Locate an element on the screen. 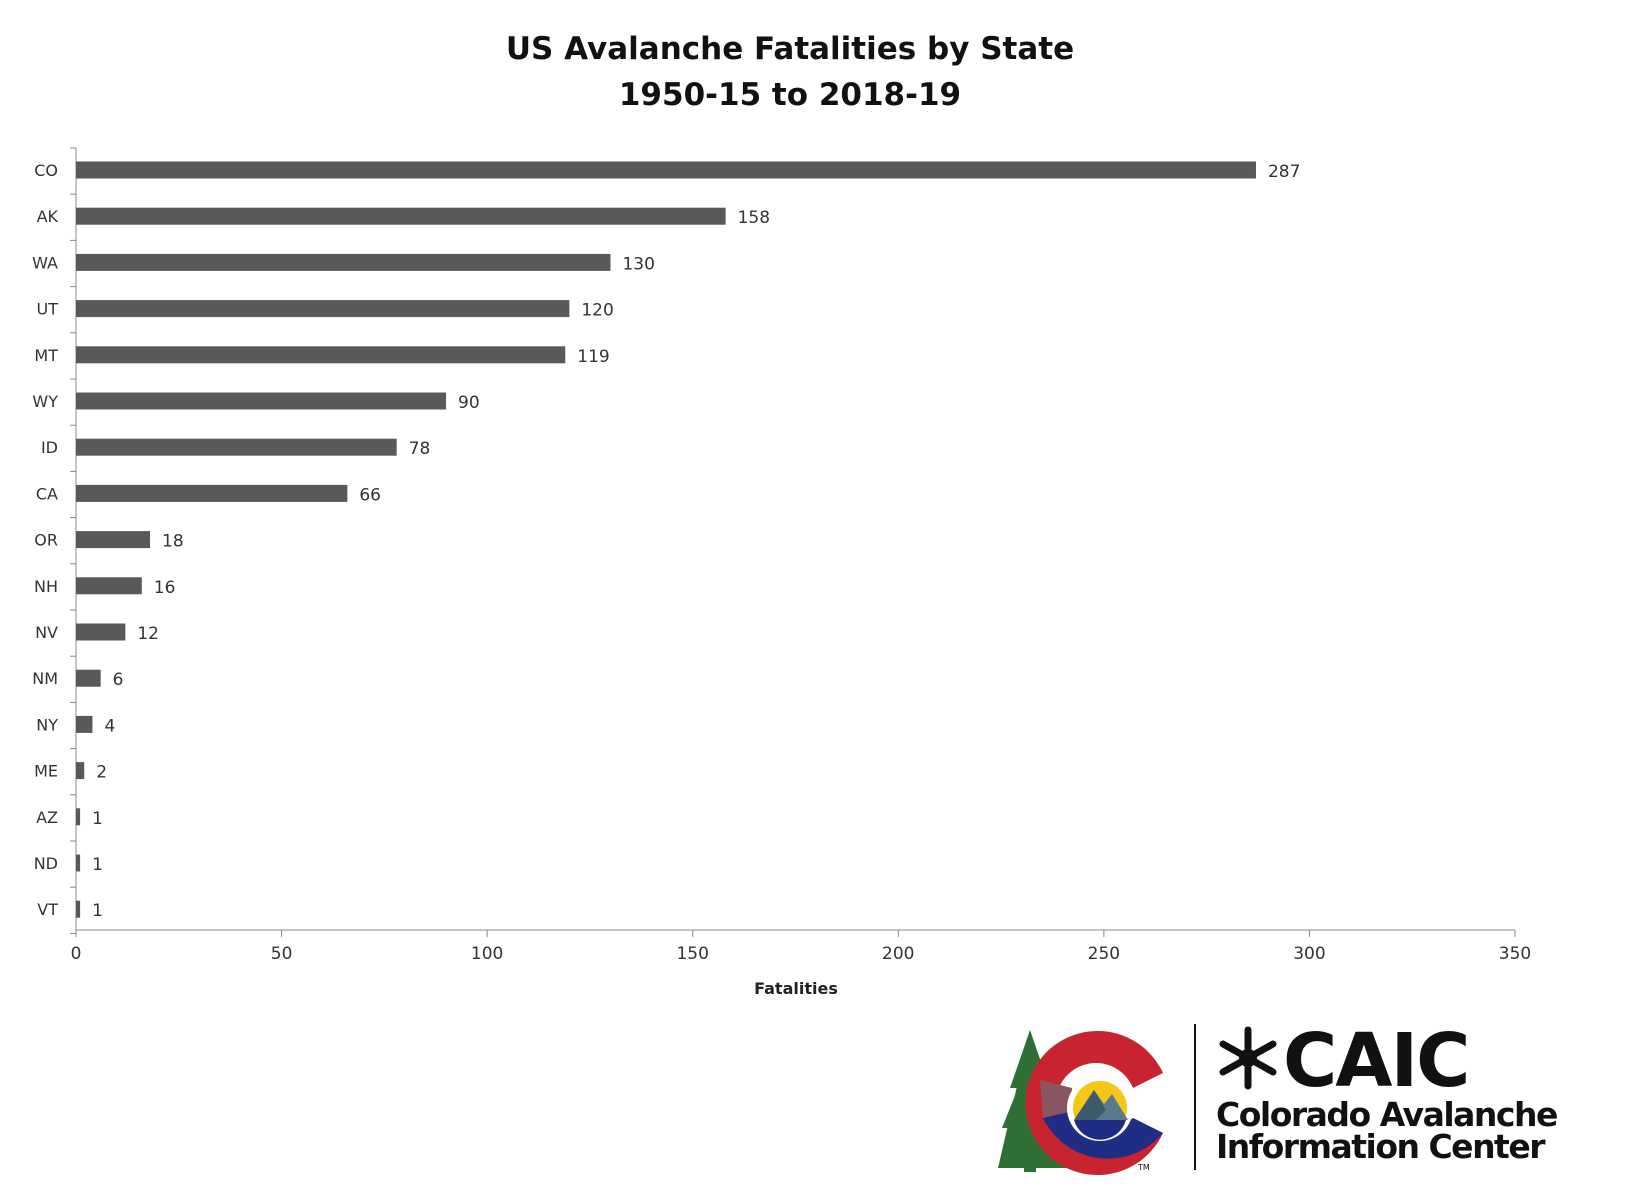  x-tick-label: 200 is located at coordinates (898, 954).